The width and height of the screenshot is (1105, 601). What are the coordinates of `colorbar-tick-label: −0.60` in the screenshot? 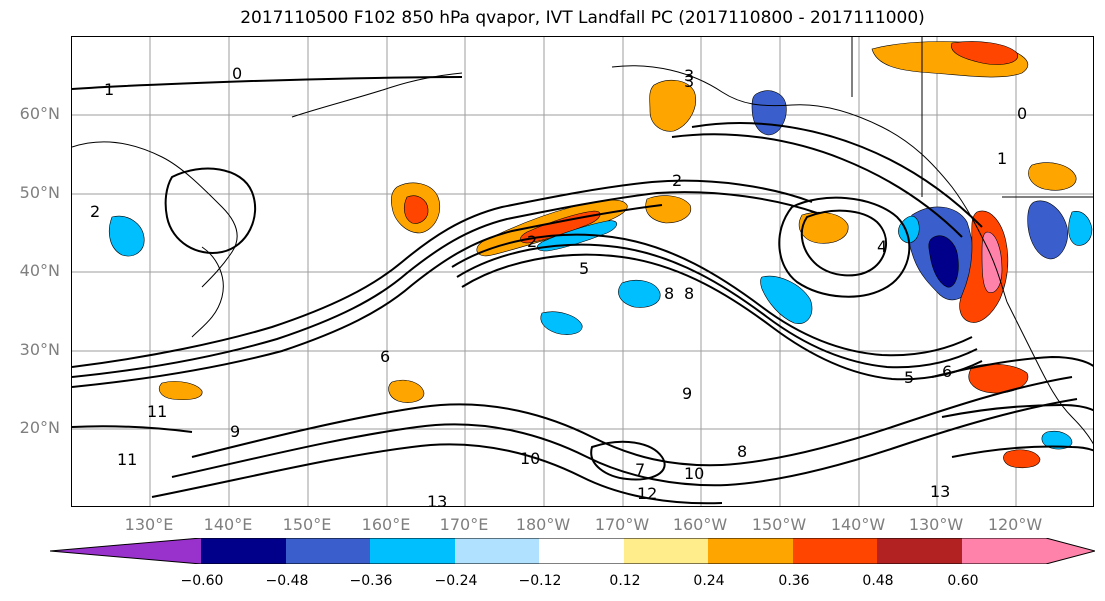 It's located at (202, 581).